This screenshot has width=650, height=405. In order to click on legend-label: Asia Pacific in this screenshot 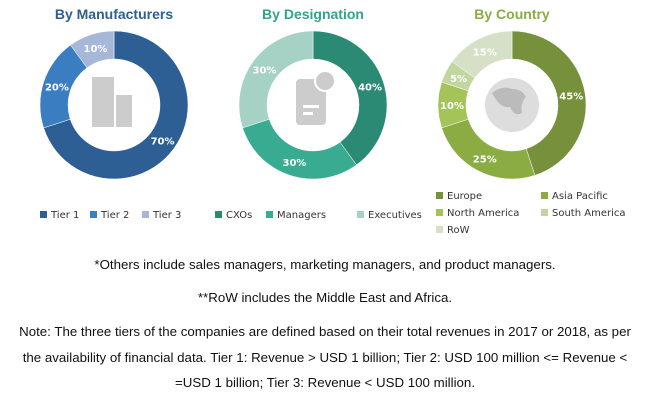, I will do `click(580, 196)`.